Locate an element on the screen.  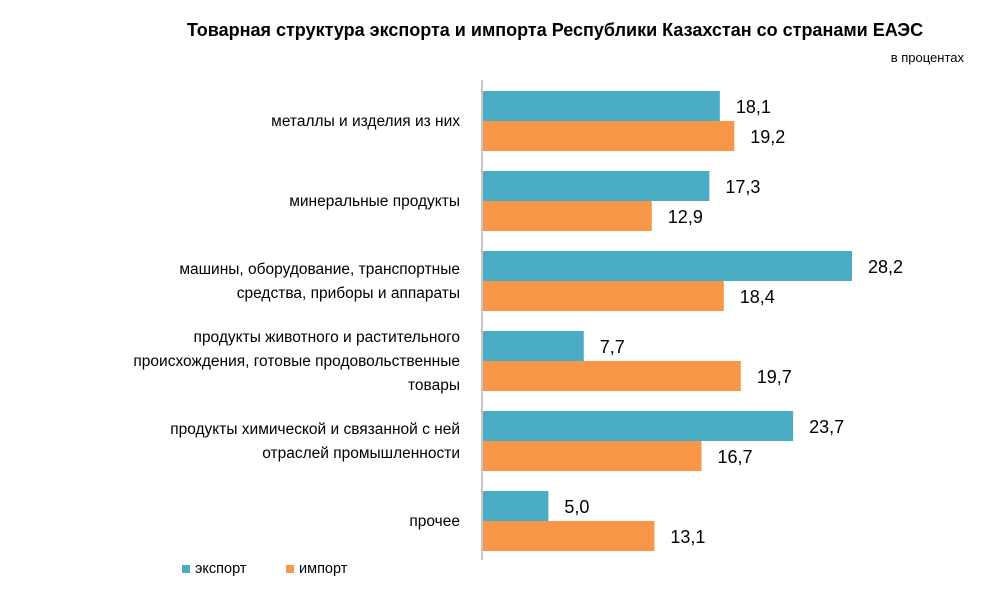
category-label: происхождения, готовые продовольственные is located at coordinates (296, 361).